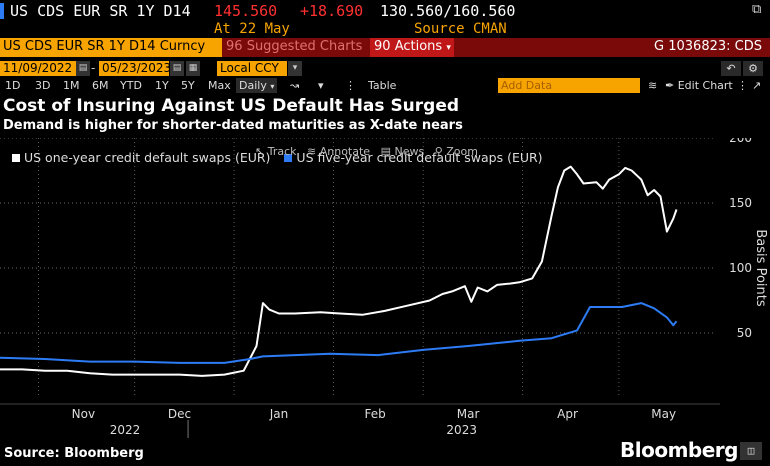 This screenshot has height=466, width=770. Describe the element at coordinates (71, 85) in the screenshot. I see `period-1m: 1M` at that location.